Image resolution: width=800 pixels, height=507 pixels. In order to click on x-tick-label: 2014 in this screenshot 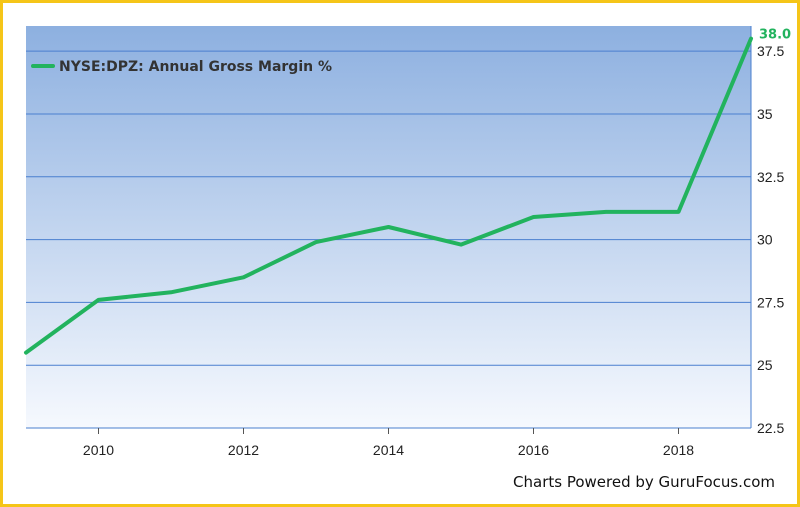, I will do `click(388, 450)`.